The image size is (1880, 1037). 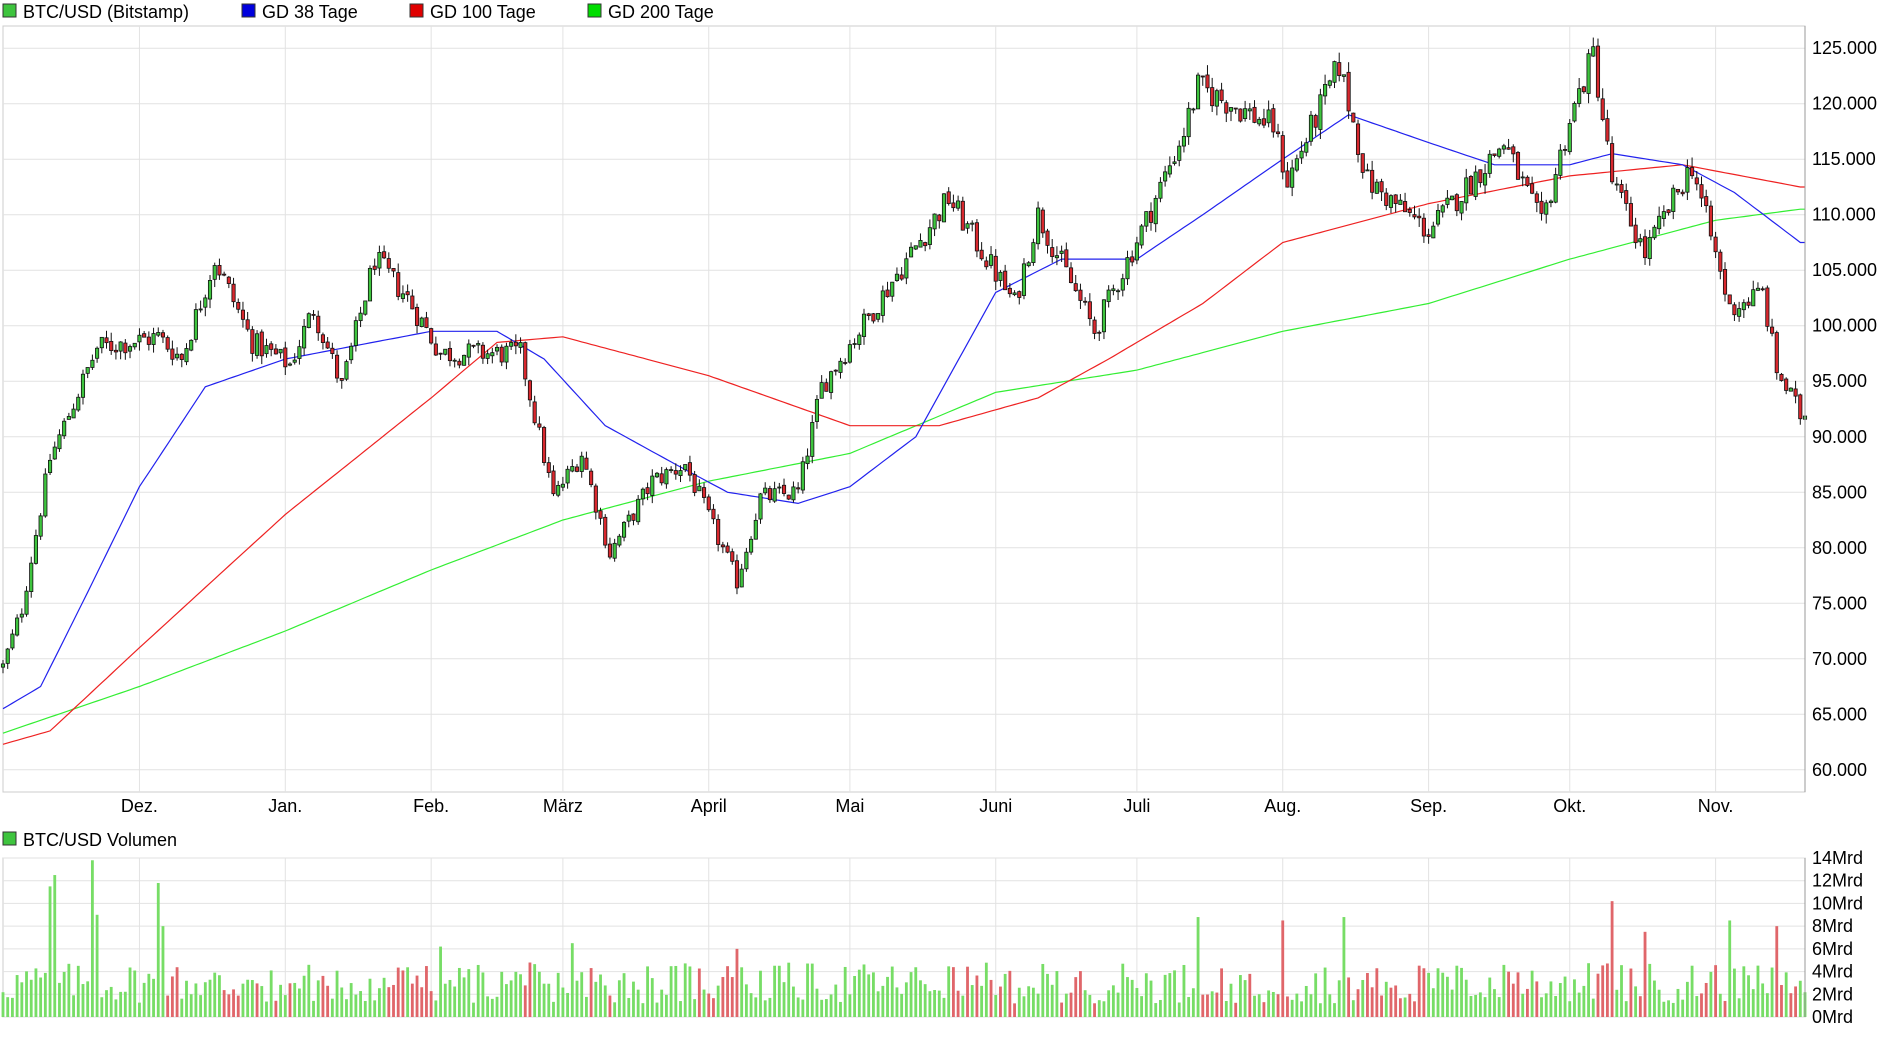 I want to click on y-tick-label: 100.000, so click(x=1844, y=326).